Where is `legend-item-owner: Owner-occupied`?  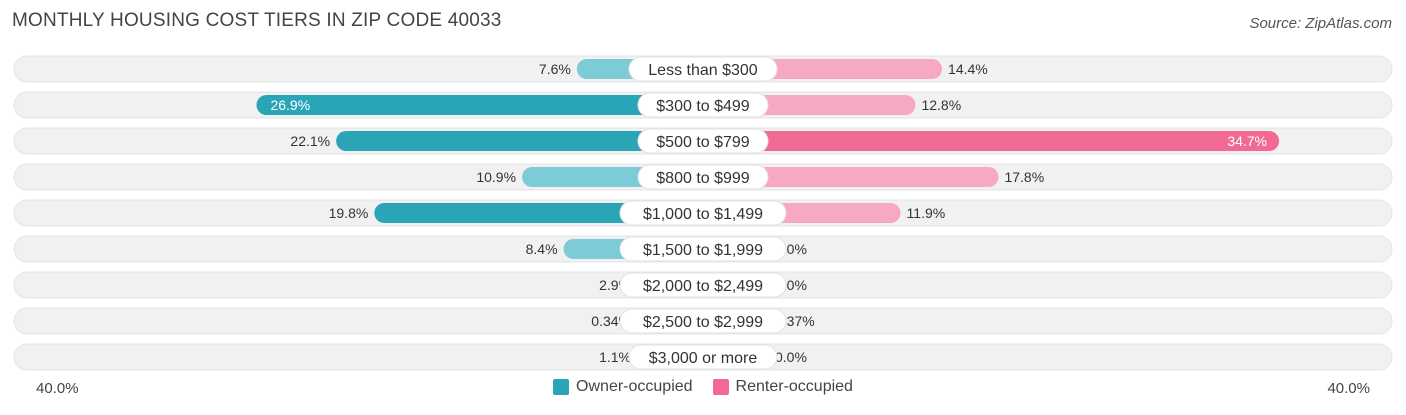
legend-item-owner: Owner-occupied is located at coordinates (623, 387).